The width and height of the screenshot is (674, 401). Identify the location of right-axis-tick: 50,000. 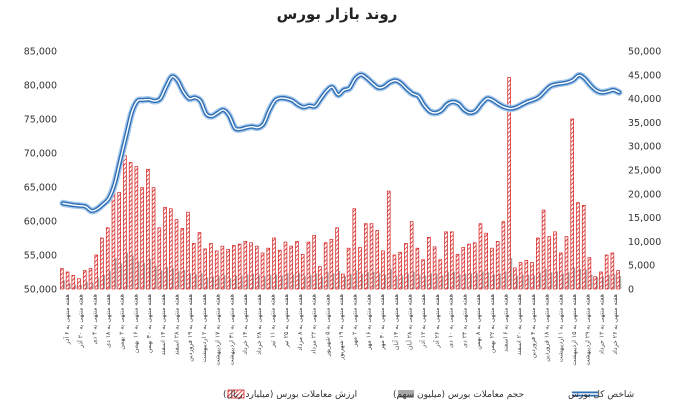
(644, 52).